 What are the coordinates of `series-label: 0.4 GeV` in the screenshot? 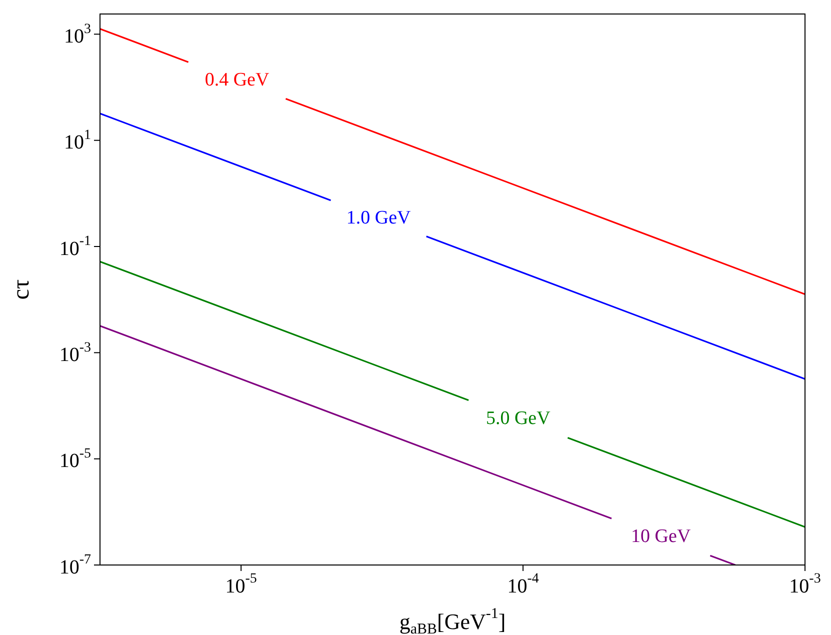 It's located at (237, 79).